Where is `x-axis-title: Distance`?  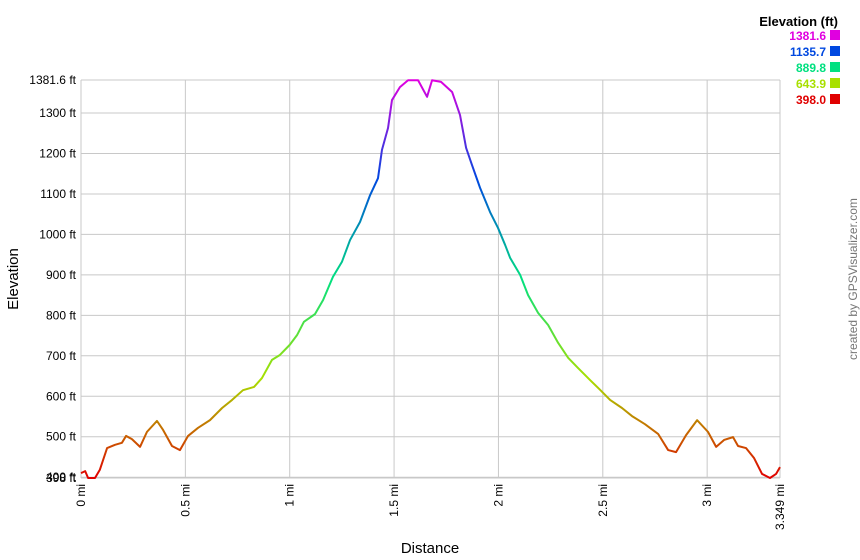
x-axis-title: Distance is located at coordinates (430, 548).